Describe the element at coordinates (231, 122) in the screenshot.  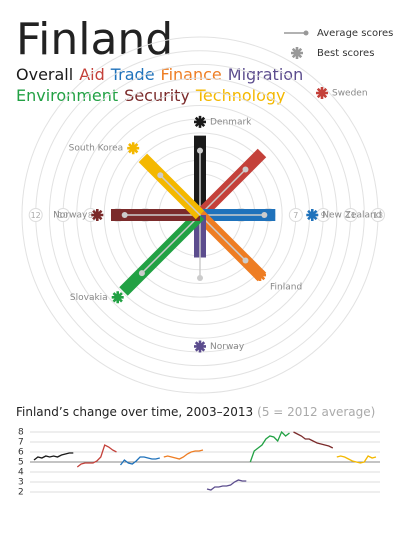
I see `best-country: Denmark` at that location.